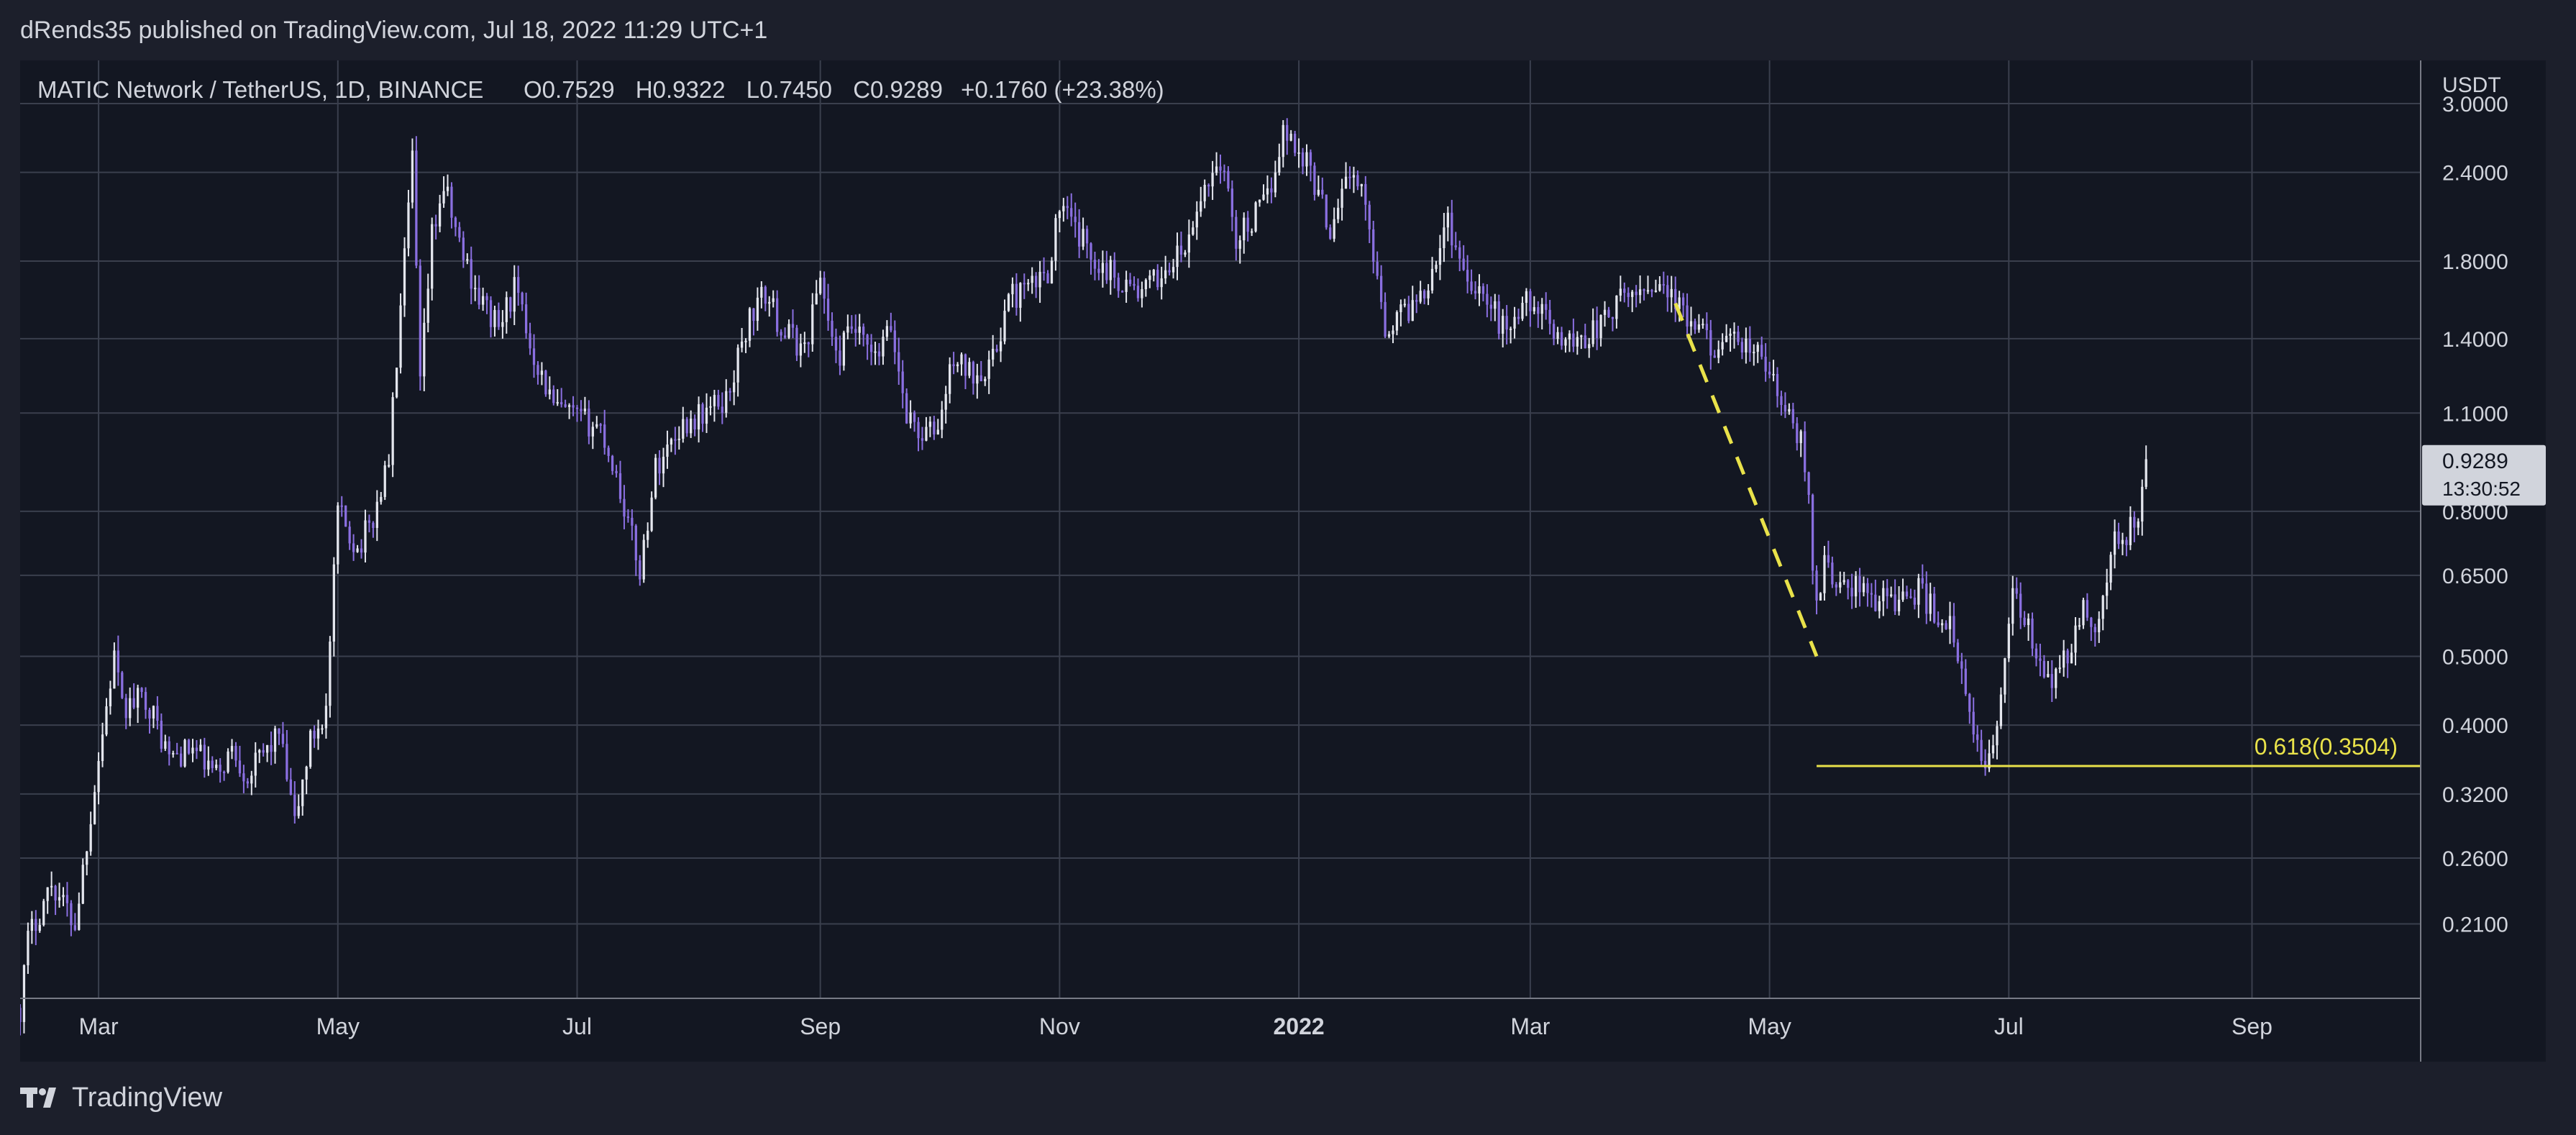  Describe the element at coordinates (2475, 925) in the screenshot. I see `y-tick-label: 0.2100` at that location.